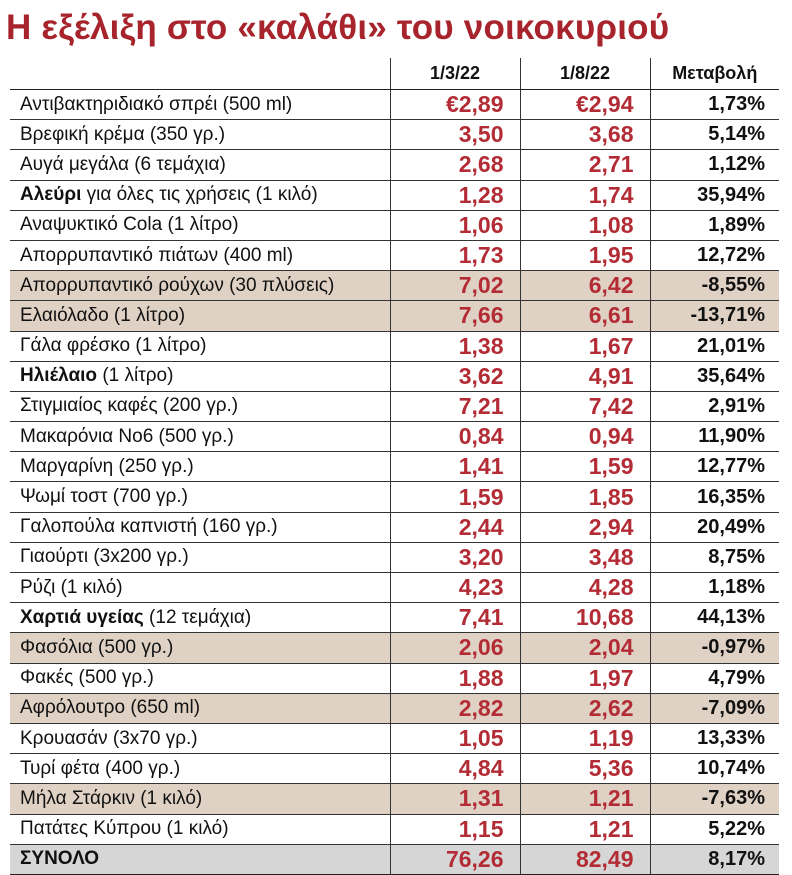  I want to click on price-value: 7,21, so click(481, 405).